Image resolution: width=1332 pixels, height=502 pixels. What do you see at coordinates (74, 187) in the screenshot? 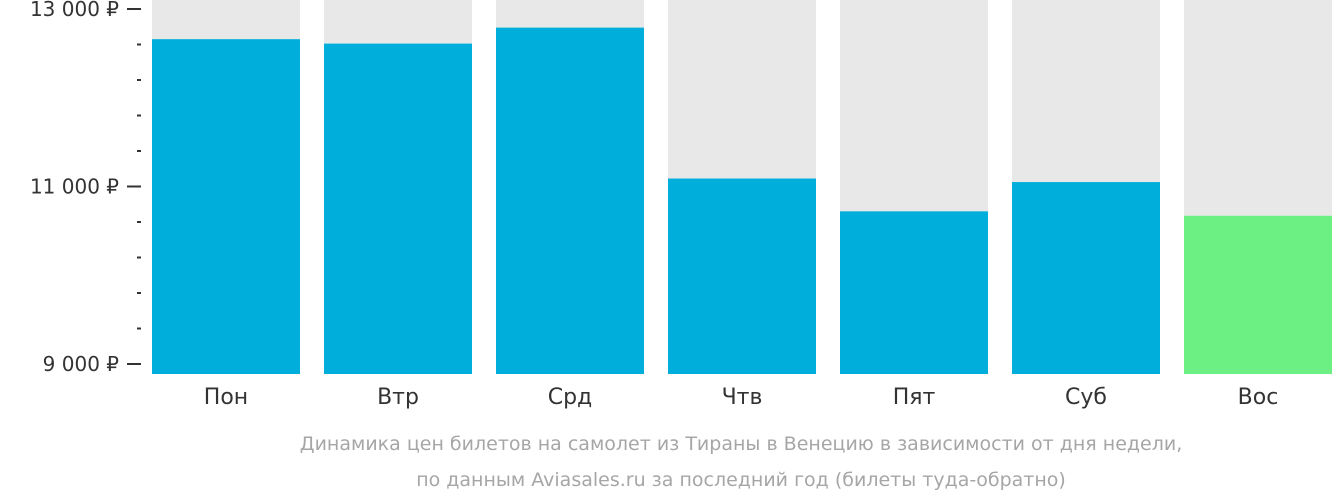
I see `y-tick-label: 11 000 ₽` at bounding box center [74, 187].